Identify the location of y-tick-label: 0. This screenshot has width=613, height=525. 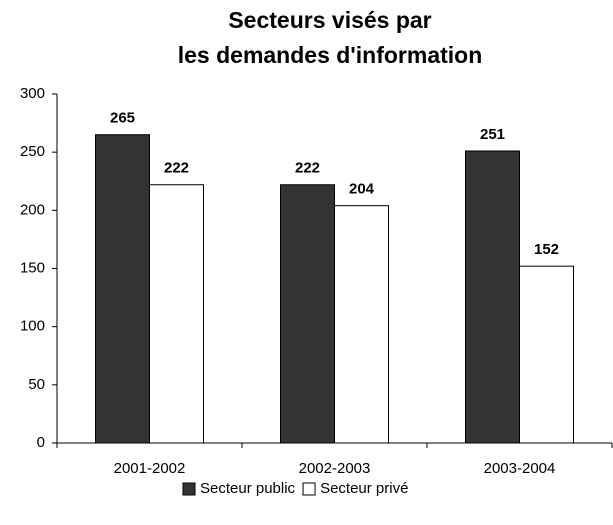
(41, 442).